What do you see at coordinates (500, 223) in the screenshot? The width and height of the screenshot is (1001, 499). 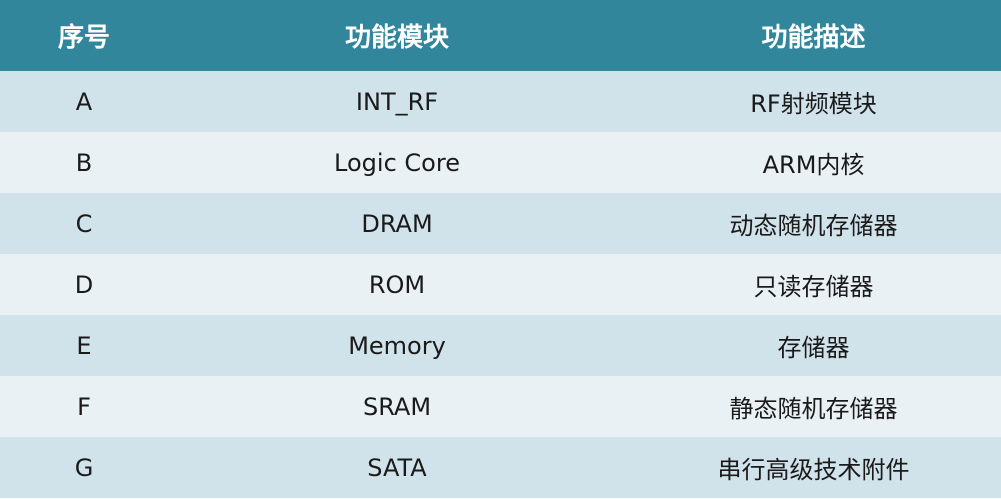 I see `table-row: C DRAM 动态随机存储器` at bounding box center [500, 223].